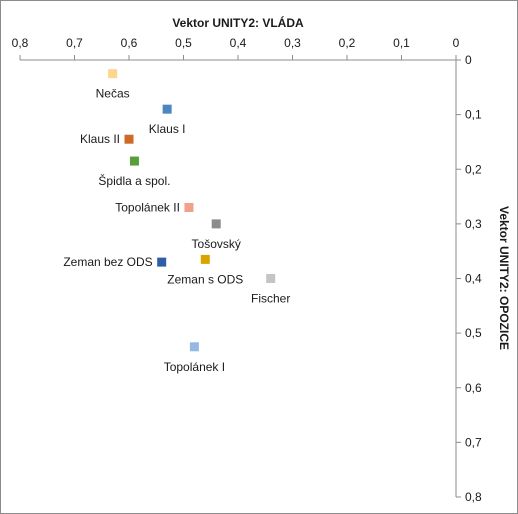 The image size is (518, 514). Describe the element at coordinates (473, 169) in the screenshot. I see `y-tick-label: 0,2` at that location.